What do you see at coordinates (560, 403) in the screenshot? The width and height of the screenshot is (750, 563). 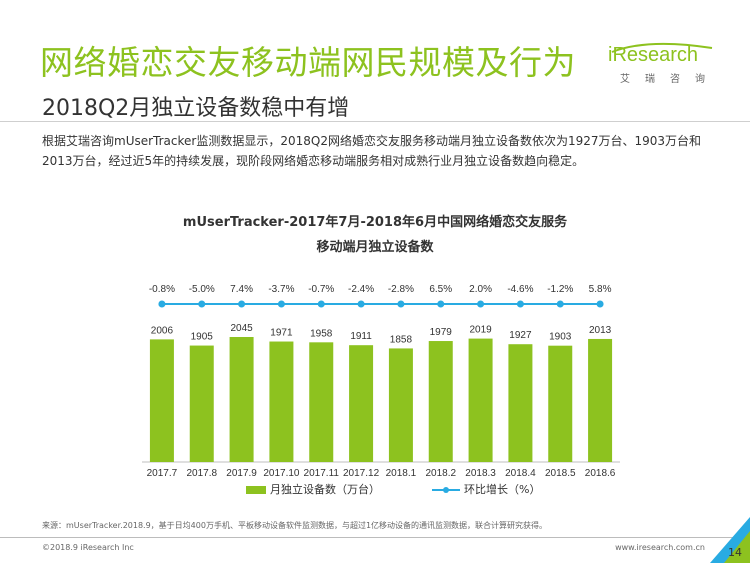 I see `bar-2018.5` at bounding box center [560, 403].